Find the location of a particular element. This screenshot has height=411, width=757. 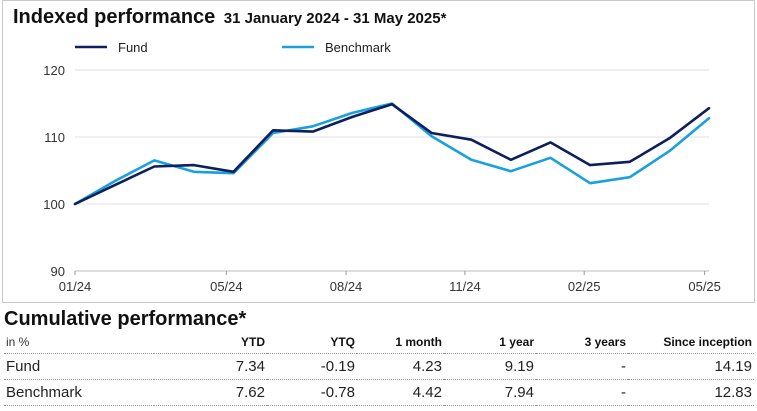

y-tick-label: 120 is located at coordinates (54, 70).